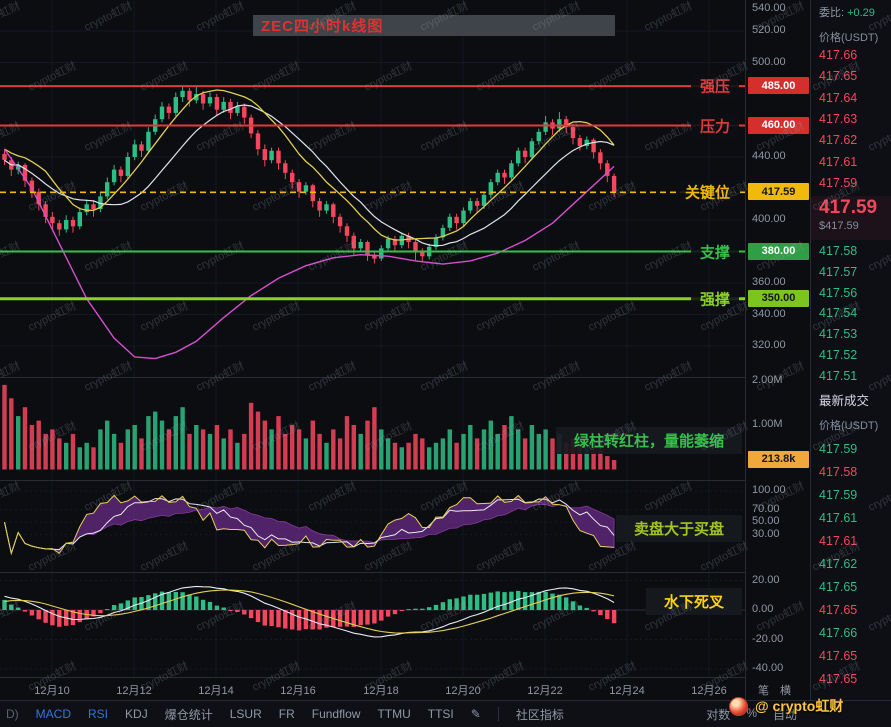 Image resolution: width=891 pixels, height=727 pixels. I want to click on bid-row: 417.51, so click(838, 375).